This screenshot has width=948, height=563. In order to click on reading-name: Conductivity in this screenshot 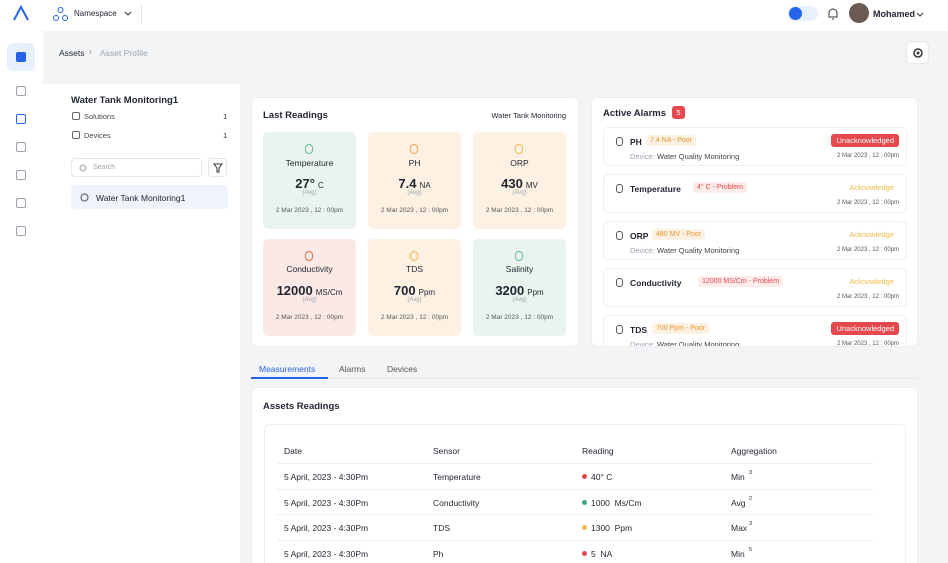, I will do `click(309, 269)`.